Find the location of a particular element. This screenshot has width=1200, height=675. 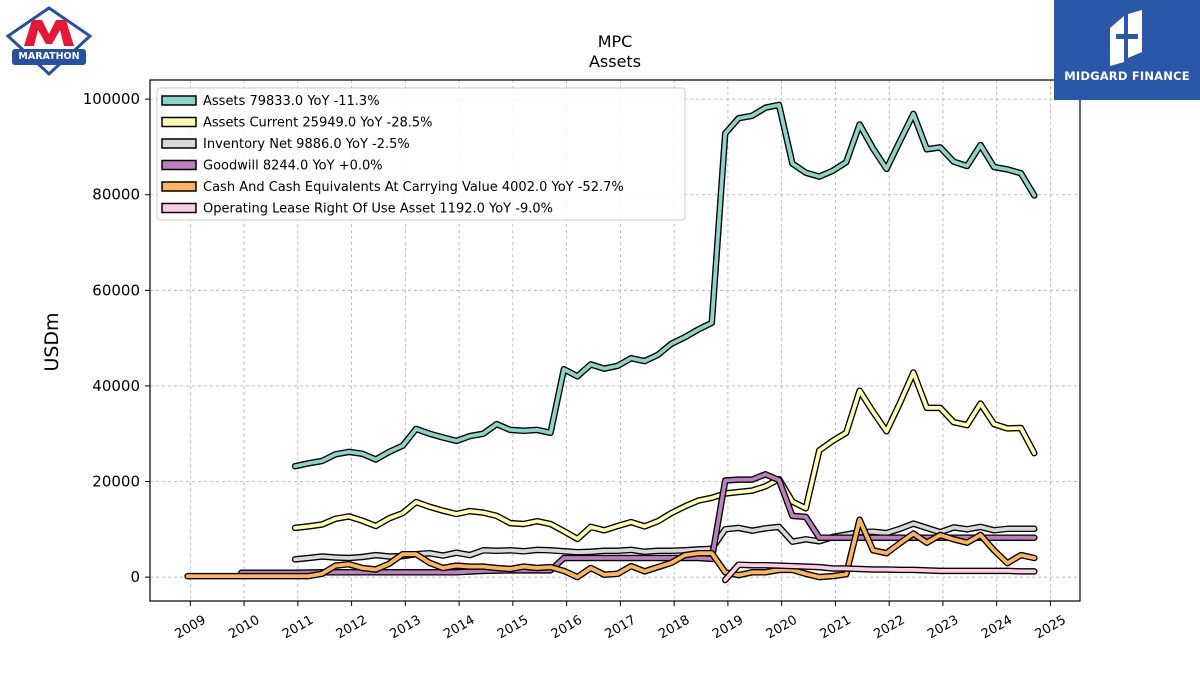

legend-label: Assets 79833.0 YoY -11.3% is located at coordinates (291, 101).